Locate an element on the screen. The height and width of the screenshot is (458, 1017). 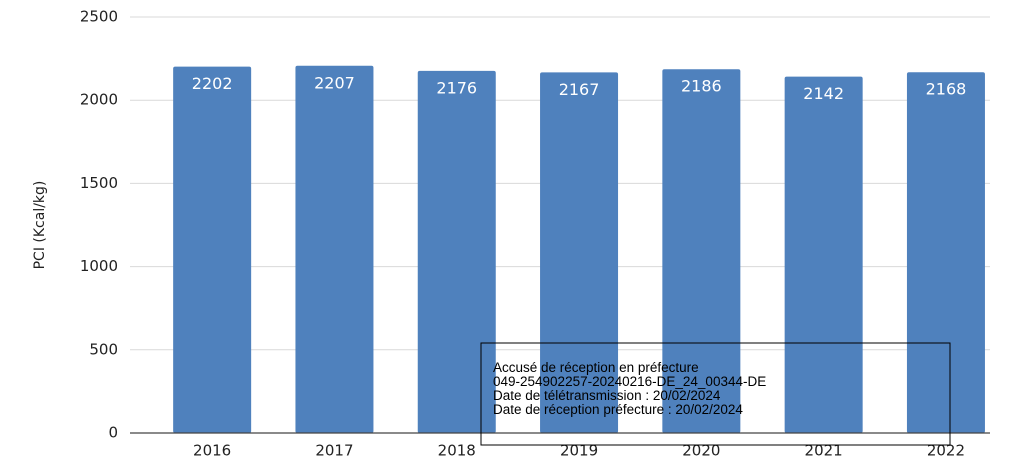
x-tick-label: 2019 is located at coordinates (579, 450).